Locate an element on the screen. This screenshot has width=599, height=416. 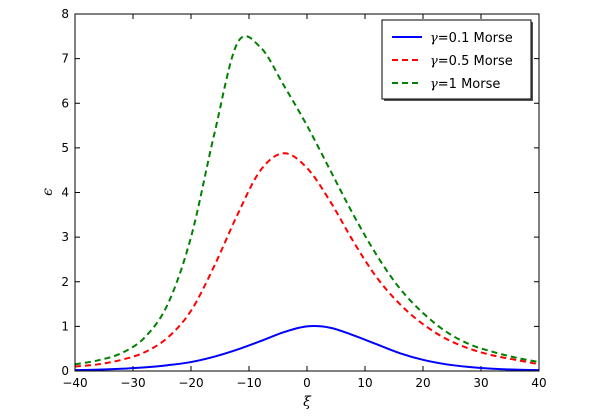
legend-label: γ=1 Morse is located at coordinates (465, 84).